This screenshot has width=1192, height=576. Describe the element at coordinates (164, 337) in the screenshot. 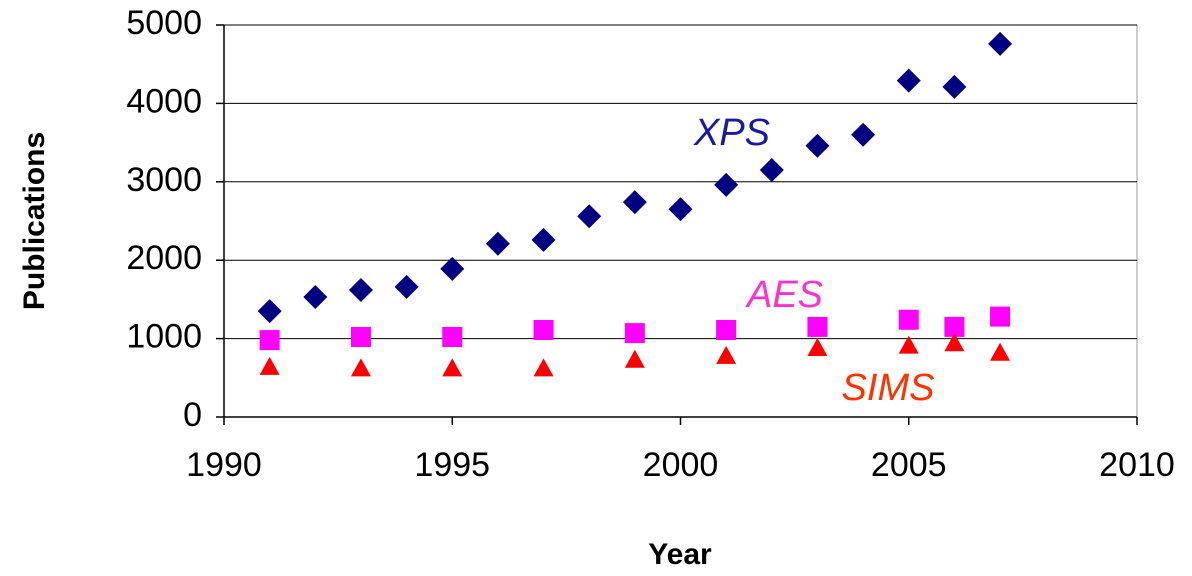

I see `y-tick-label: 1000` at that location.